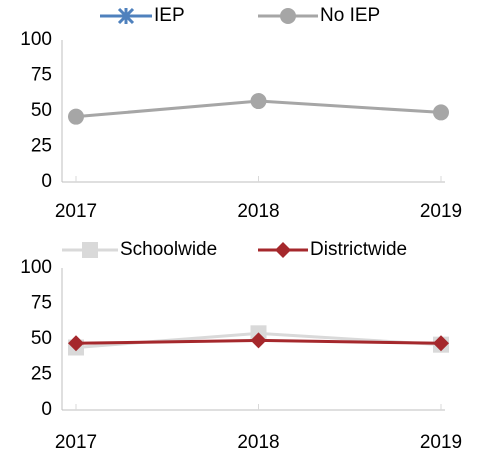 The image size is (484, 450). I want to click on legend-label: Districtwide, so click(358, 249).